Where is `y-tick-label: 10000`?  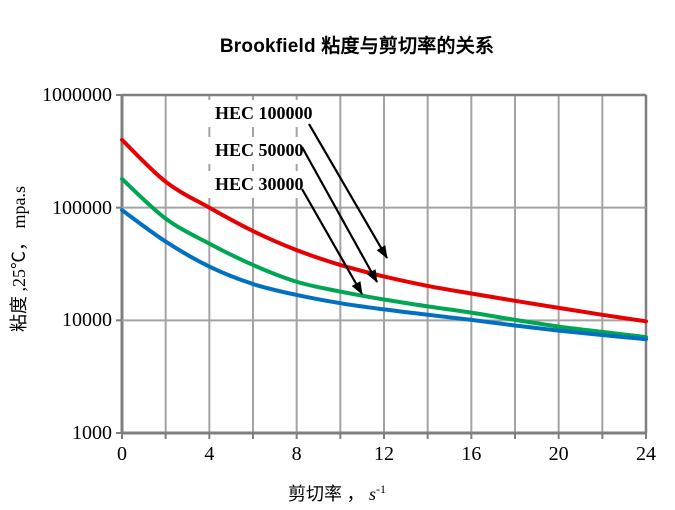 y-tick-label: 10000 is located at coordinates (87, 320).